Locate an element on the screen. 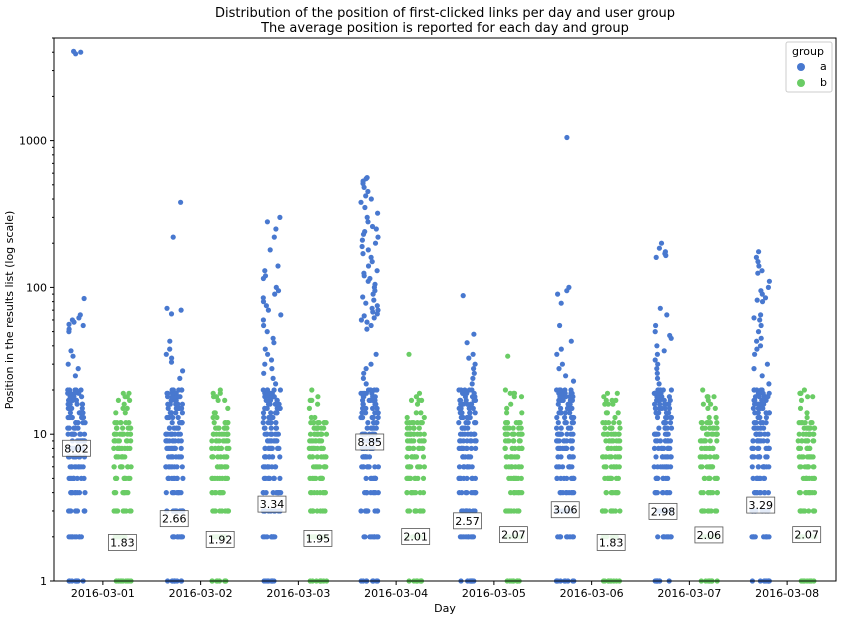 The width and height of the screenshot is (845, 620). mean-label: 1.83 is located at coordinates (611, 542).